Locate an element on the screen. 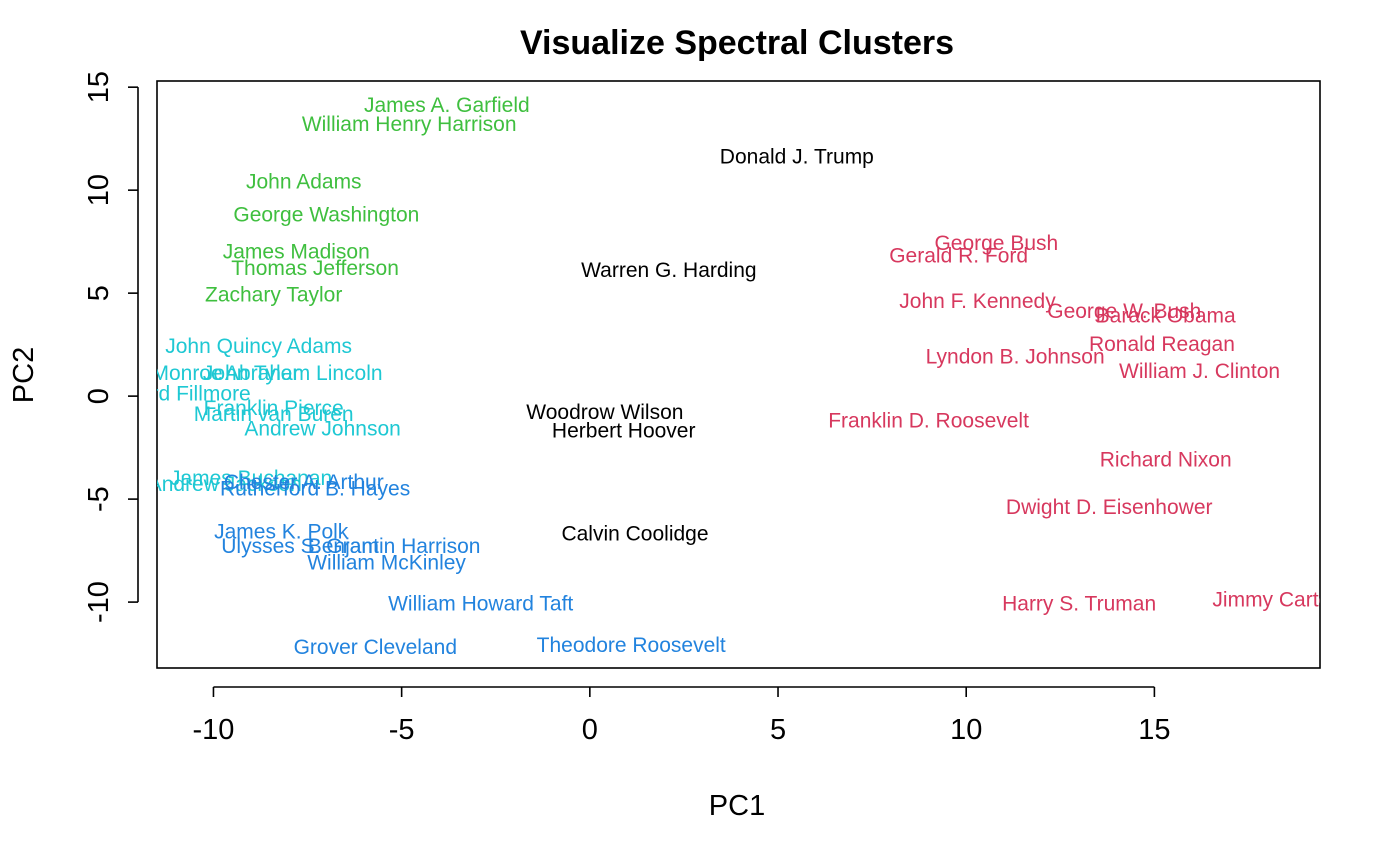 The width and height of the screenshot is (1400, 865). point-label: James Madison is located at coordinates (296, 251).